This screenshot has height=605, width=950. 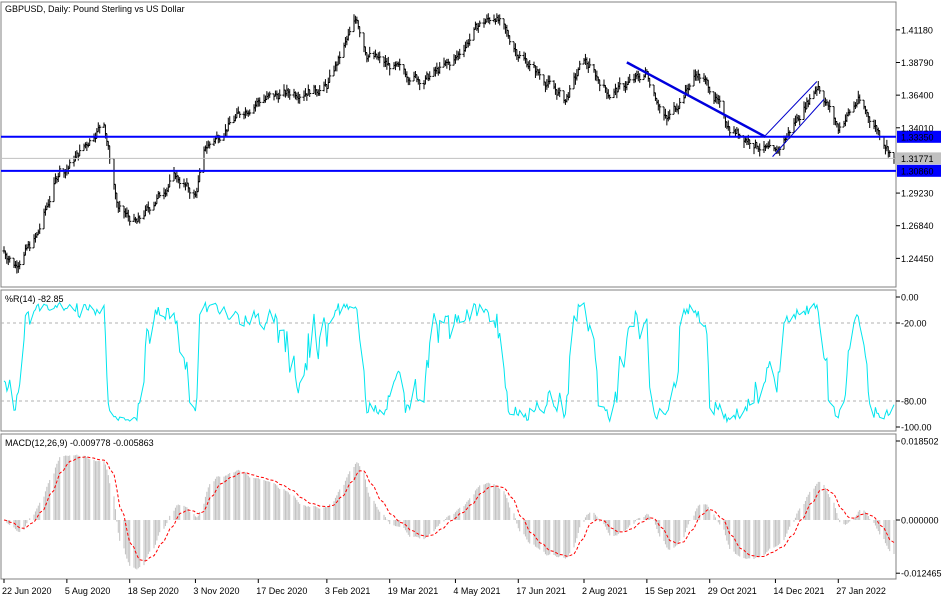 I want to click on time-label-14-Dec-2021: 14 Dec 2021, so click(x=798, y=591).